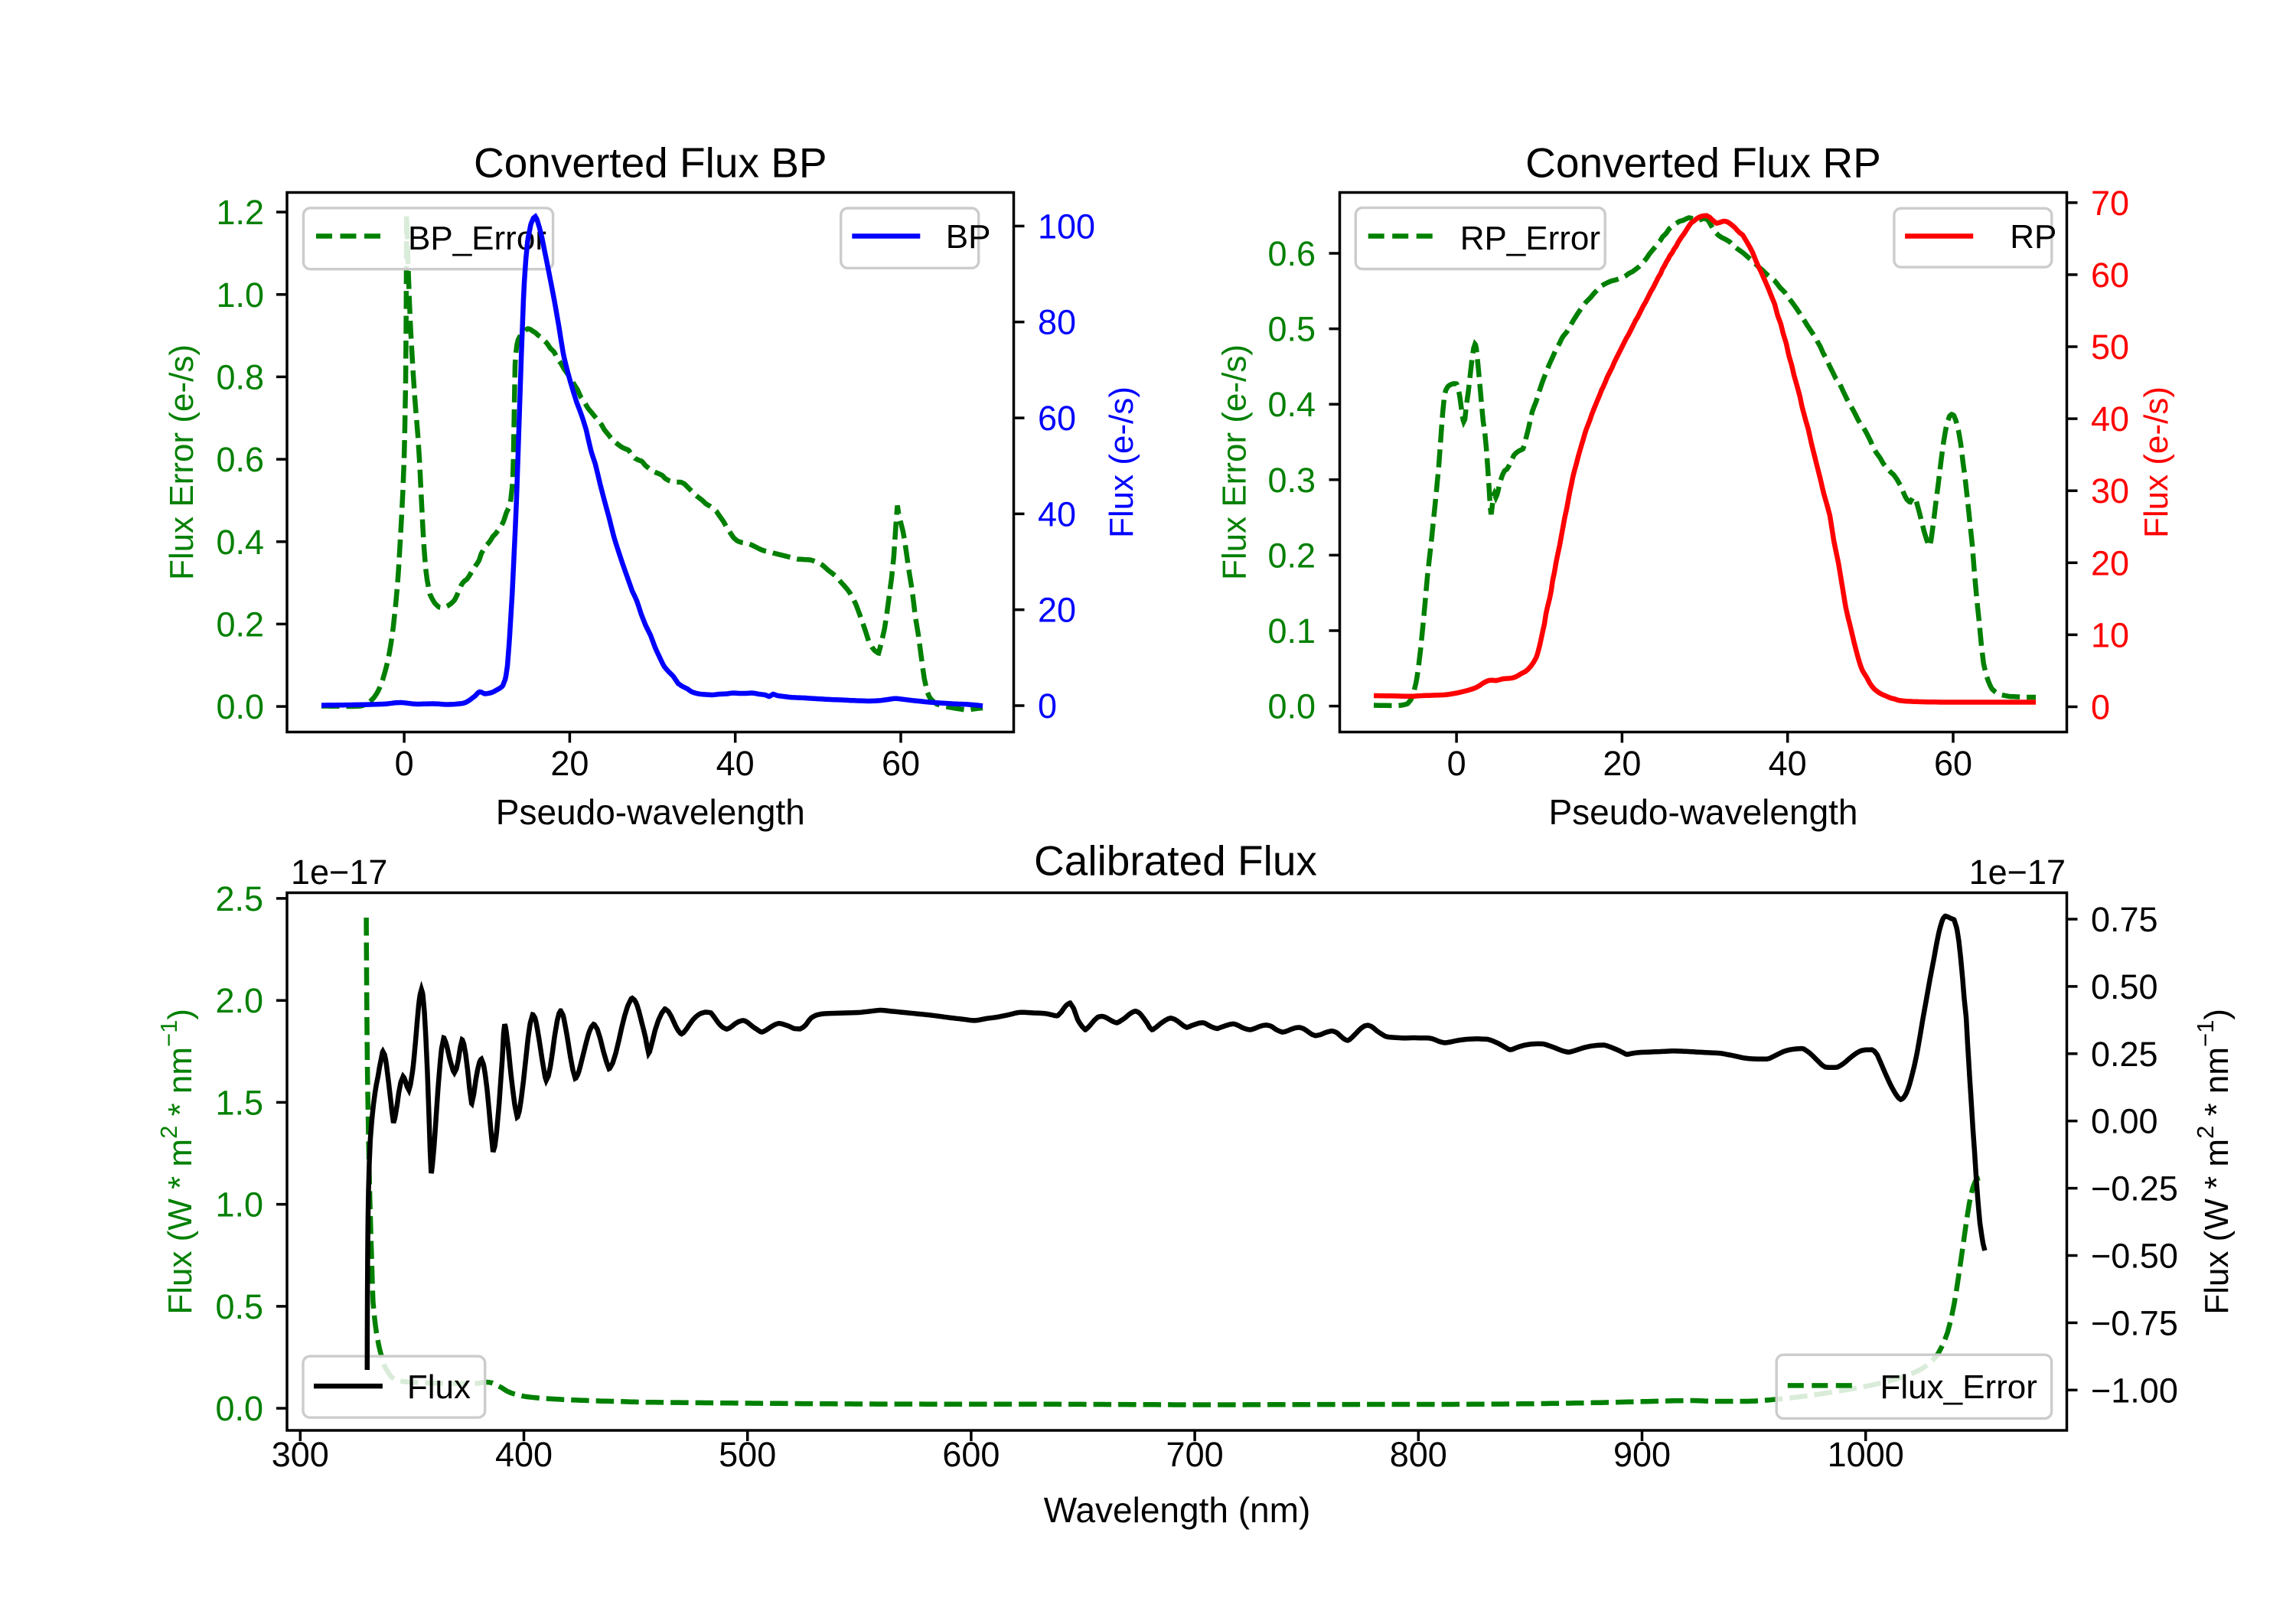  What do you see at coordinates (2110, 634) in the screenshot?
I see `svg-text: 10` at bounding box center [2110, 634].